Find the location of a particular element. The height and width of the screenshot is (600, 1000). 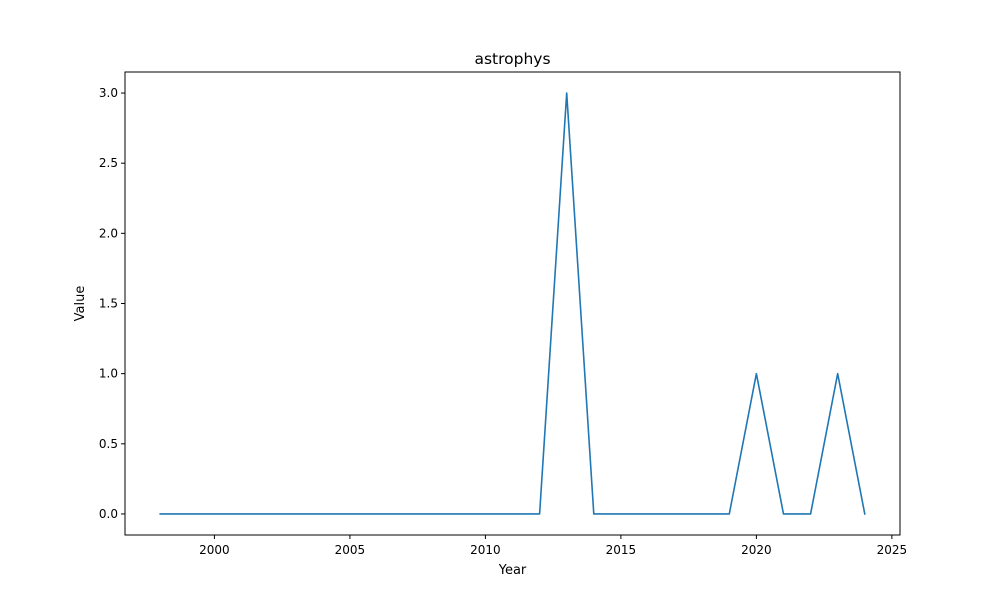

y-axis-label: Value is located at coordinates (80, 304).